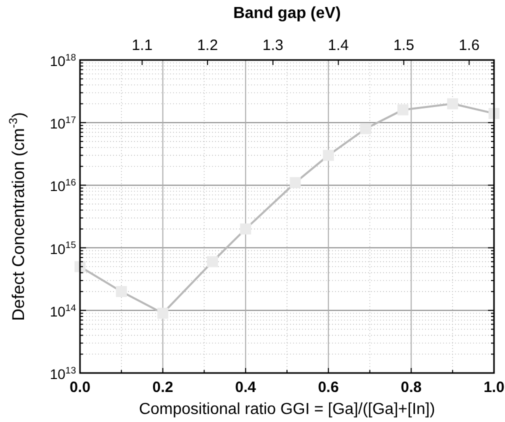 The height and width of the screenshot is (422, 505). Describe the element at coordinates (494, 387) in the screenshot. I see `x-tick-label: 1.0` at that location.